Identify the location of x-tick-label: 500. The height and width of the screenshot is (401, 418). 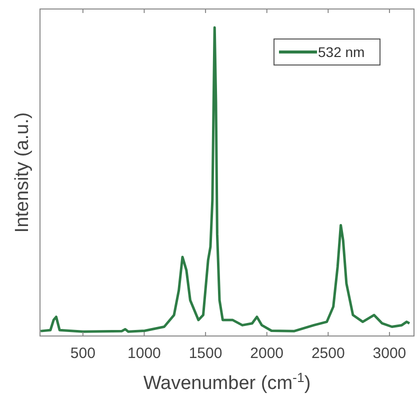
(83, 353).